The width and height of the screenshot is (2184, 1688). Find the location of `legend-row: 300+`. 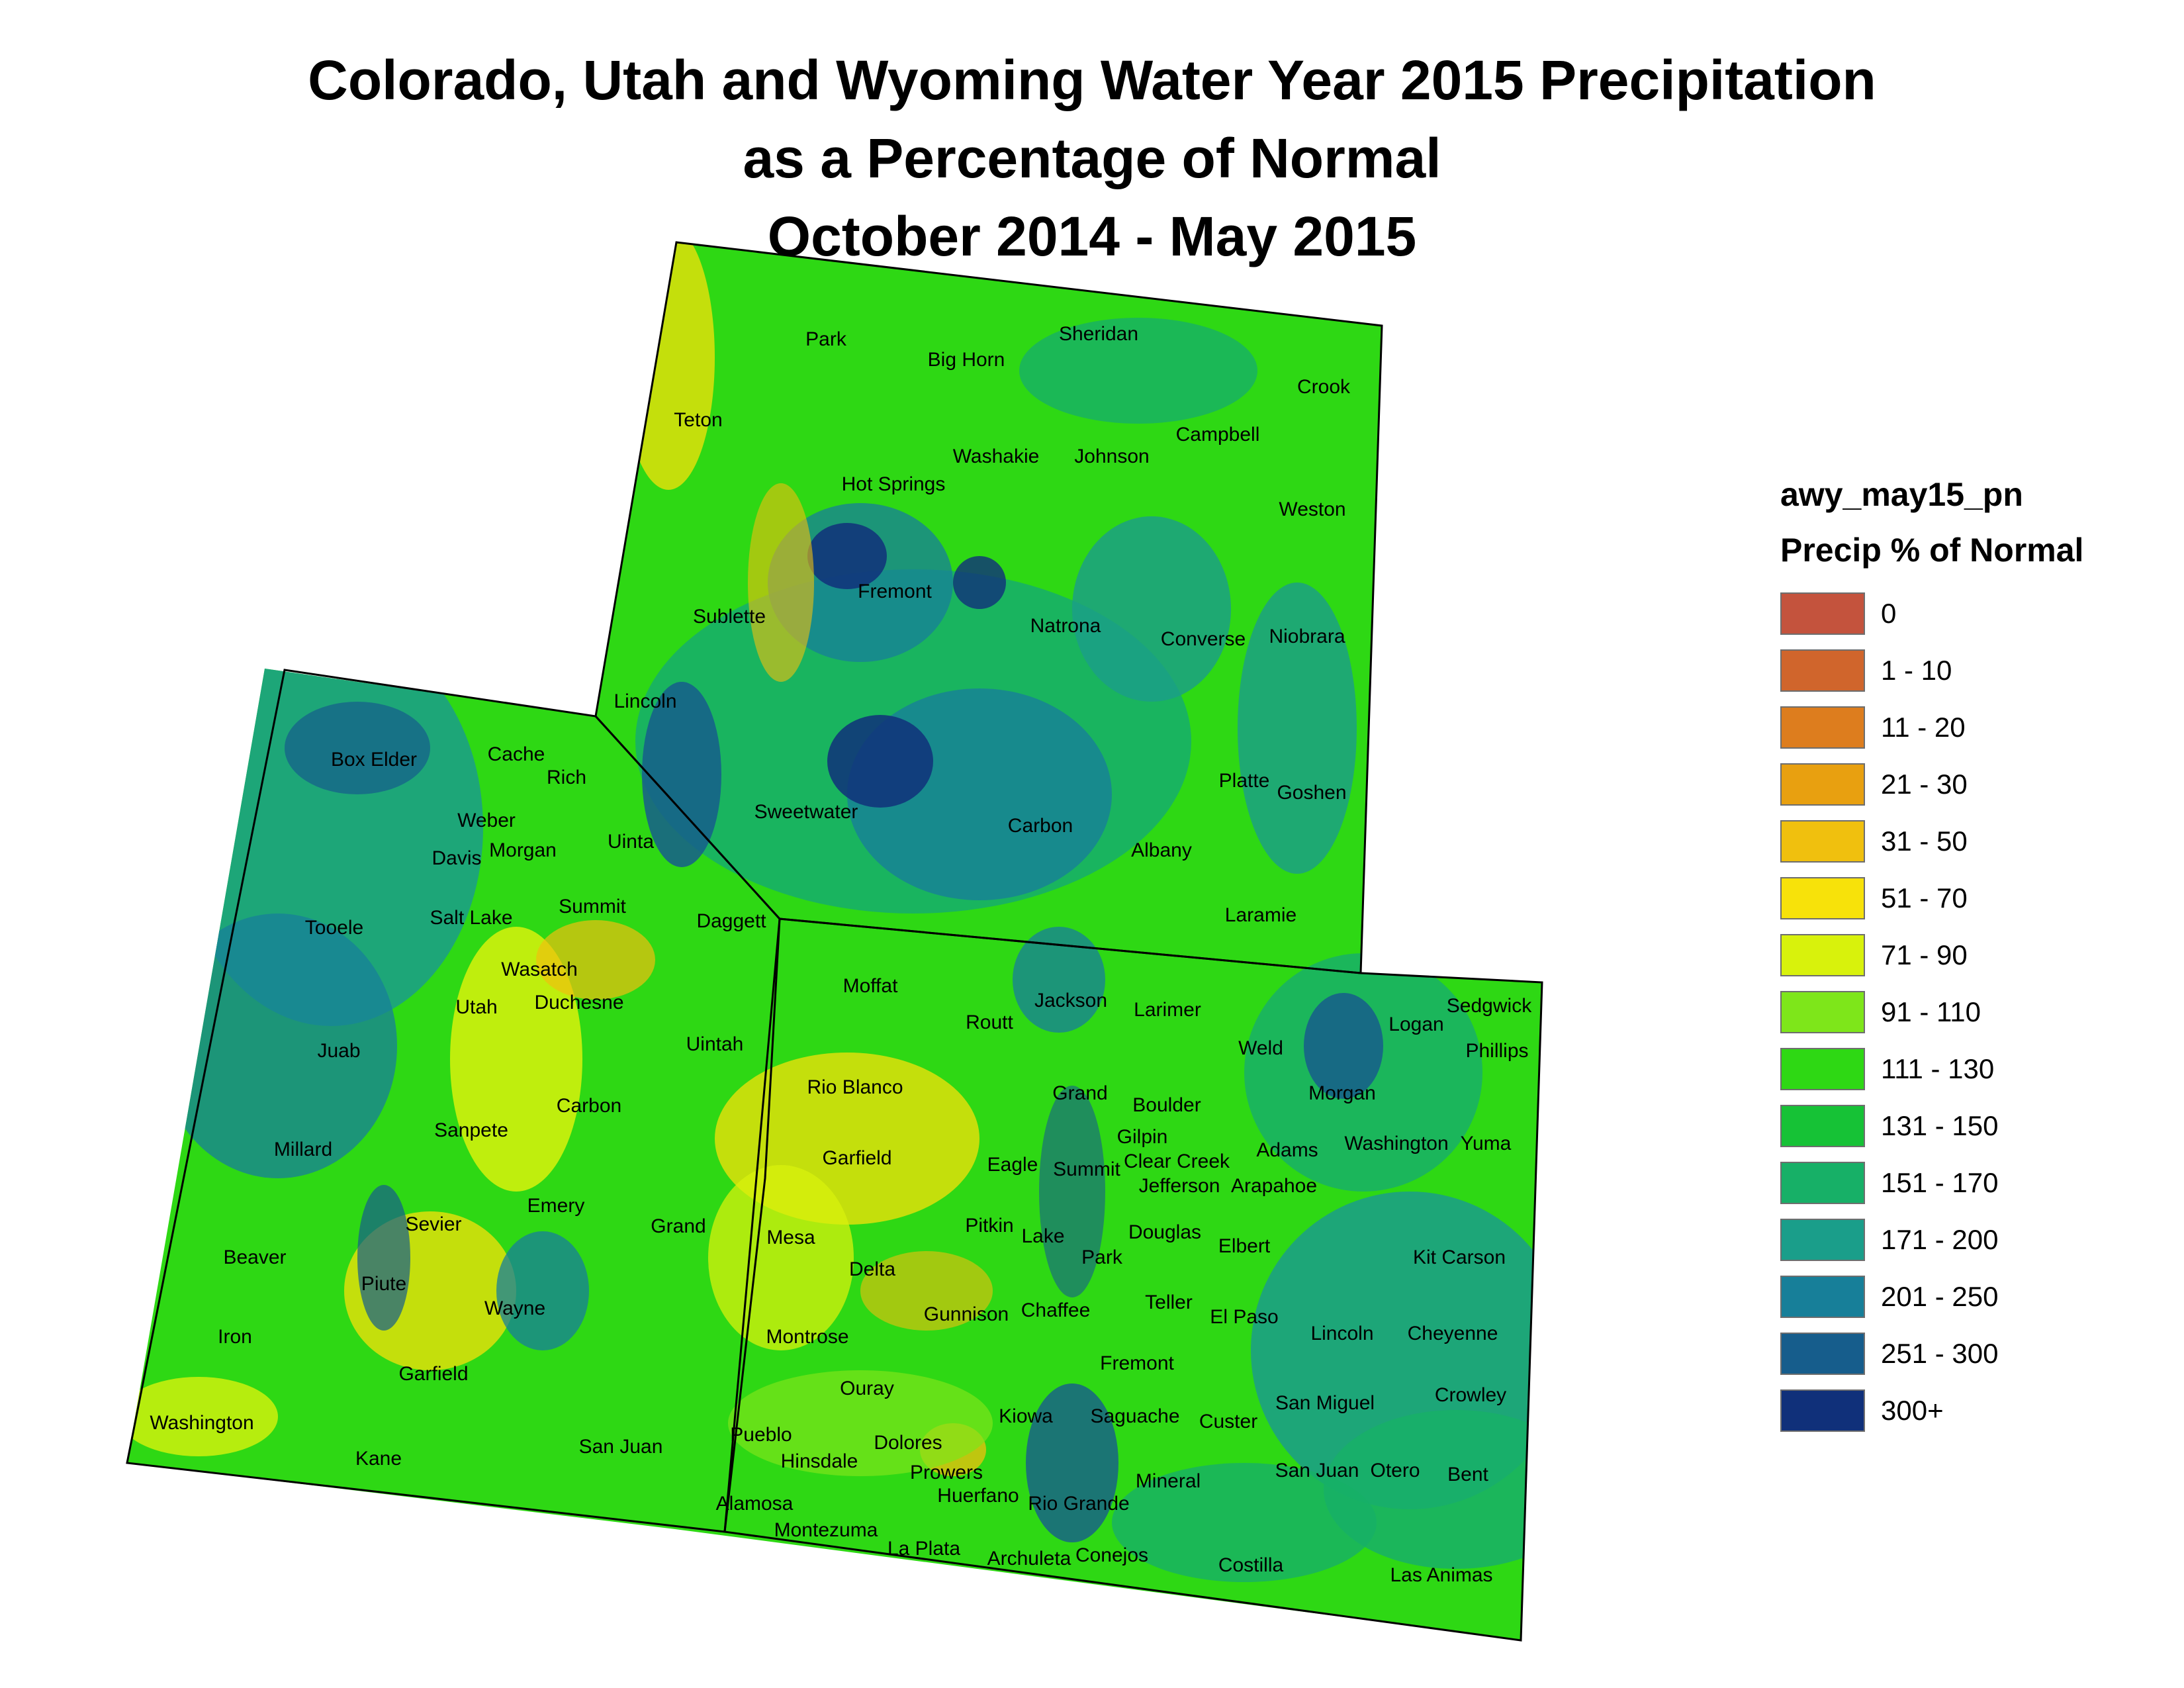

legend-row: 300+ is located at coordinates (1965, 1410).